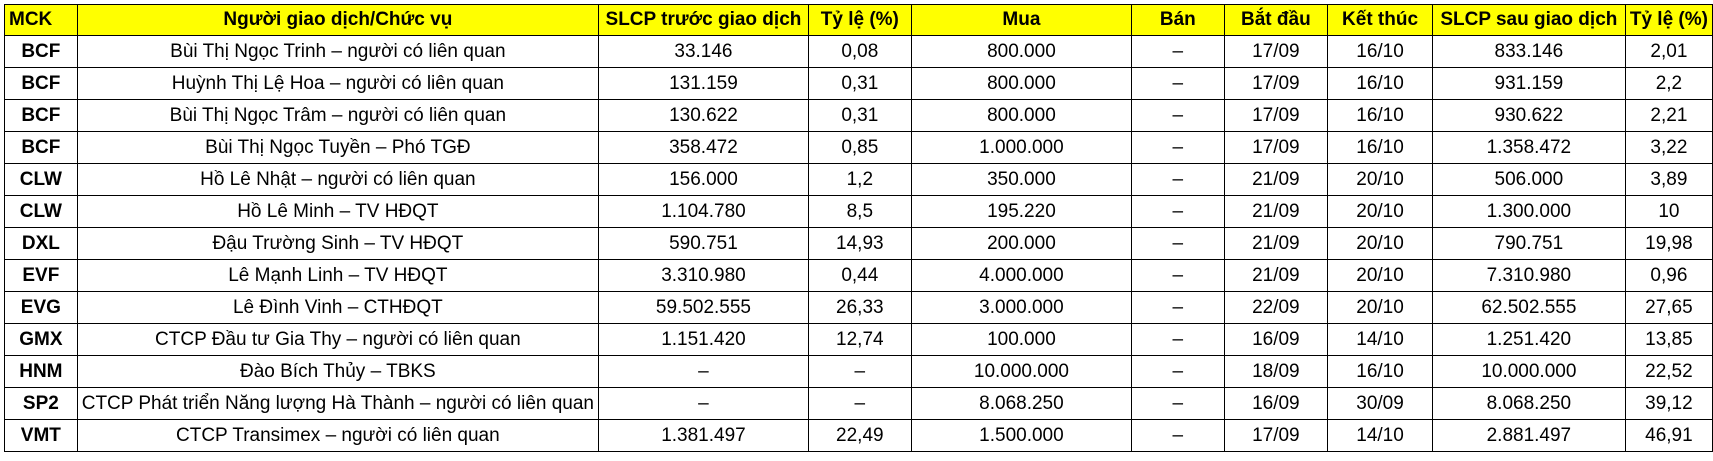 Image resolution: width=1713 pixels, height=461 pixels. What do you see at coordinates (41, 243) in the screenshot?
I see `stock-code-cell: DXL` at bounding box center [41, 243].